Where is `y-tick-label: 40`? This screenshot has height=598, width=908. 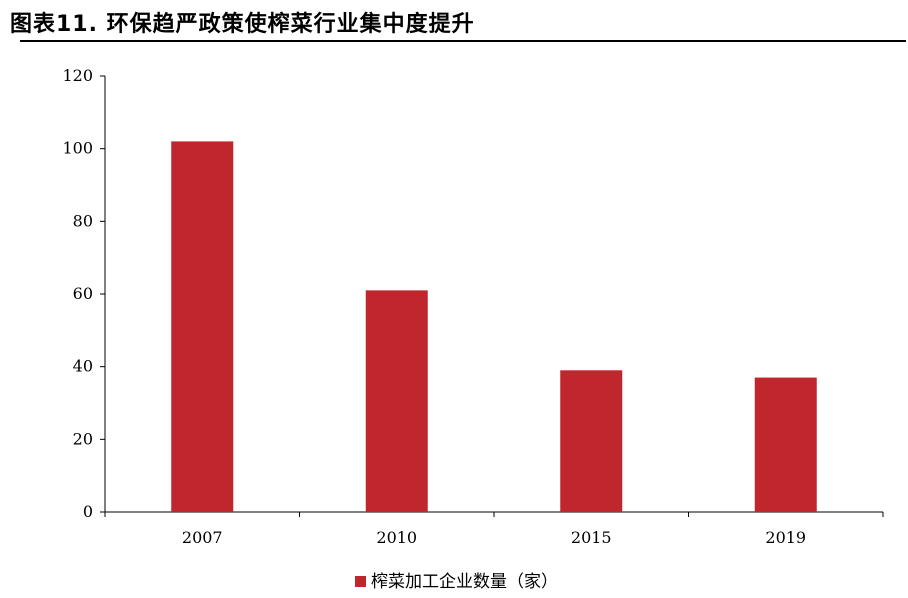
y-tick-label: 40 is located at coordinates (83, 366).